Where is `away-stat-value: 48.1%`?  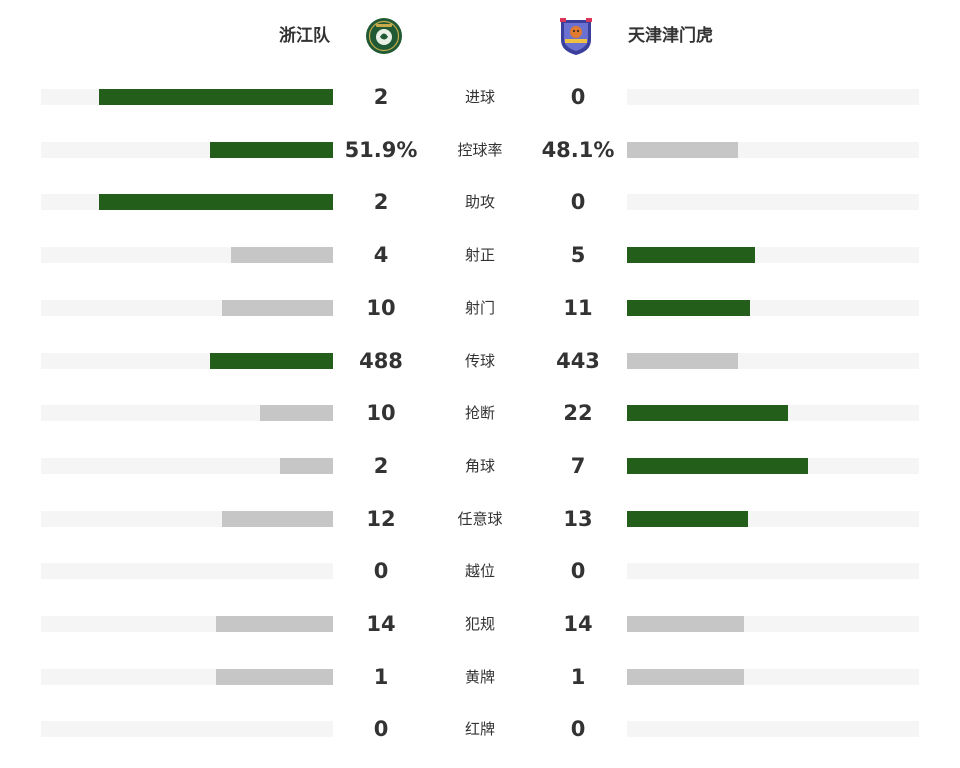
away-stat-value: 48.1% is located at coordinates (578, 149).